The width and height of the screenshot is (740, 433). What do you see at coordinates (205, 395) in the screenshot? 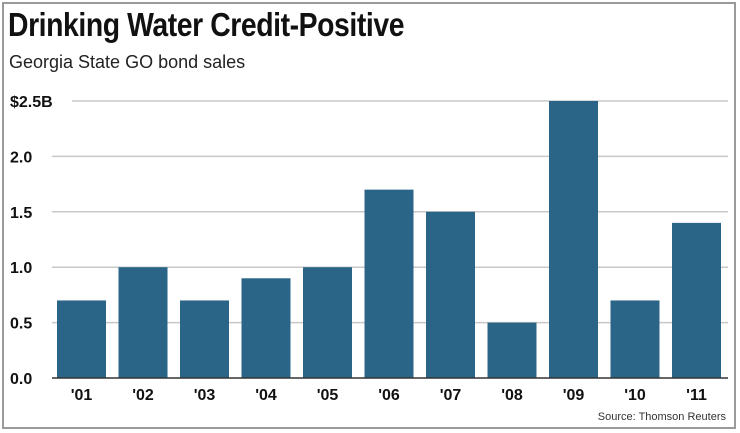
I see `x-tick-label: '03` at bounding box center [205, 395].